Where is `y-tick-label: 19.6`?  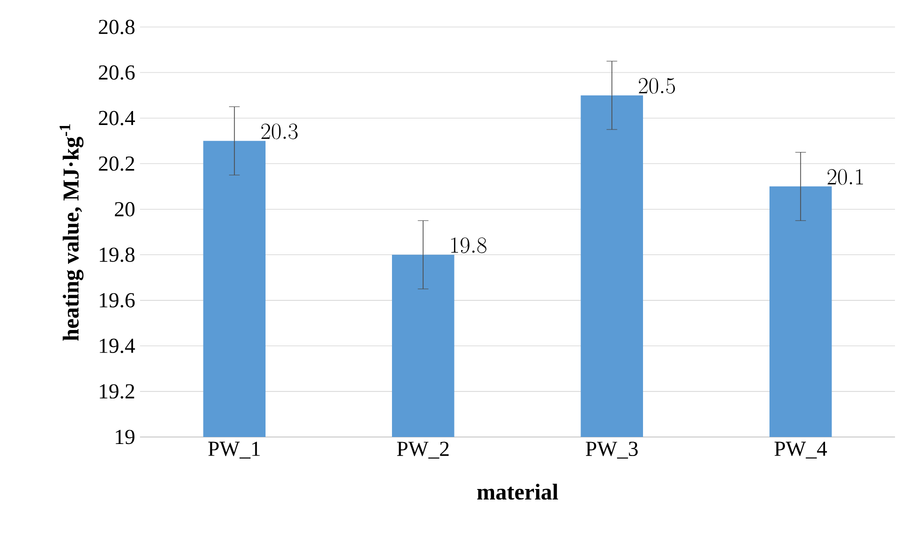 y-tick-label: 19.6 is located at coordinates (117, 300).